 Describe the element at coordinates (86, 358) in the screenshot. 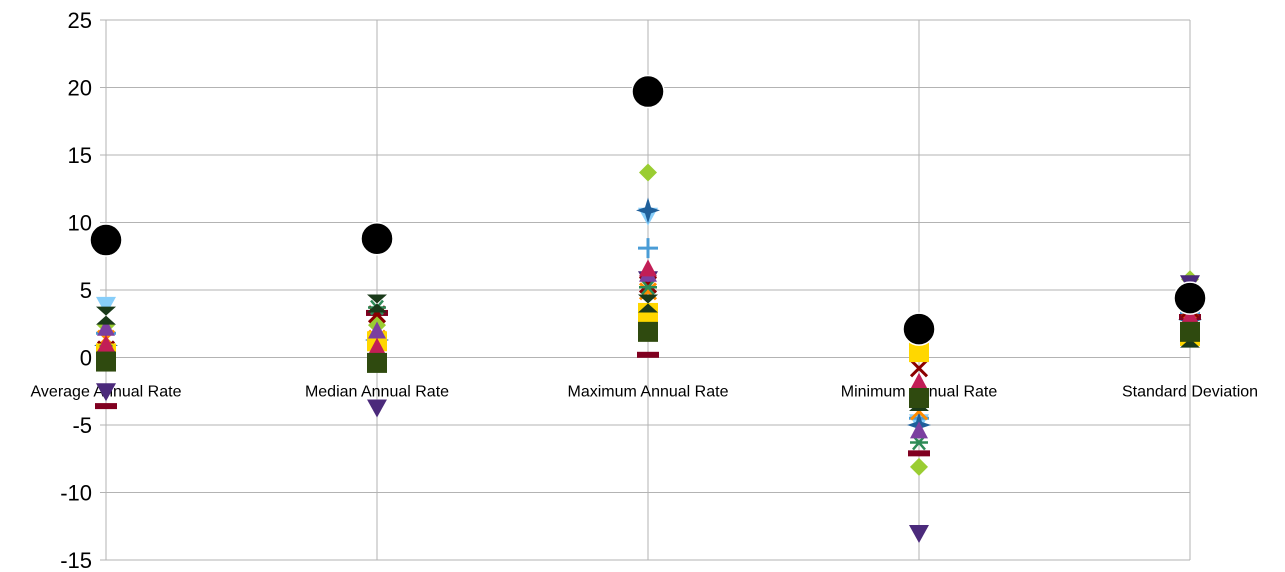

I see `y-tick-label: 0` at that location.